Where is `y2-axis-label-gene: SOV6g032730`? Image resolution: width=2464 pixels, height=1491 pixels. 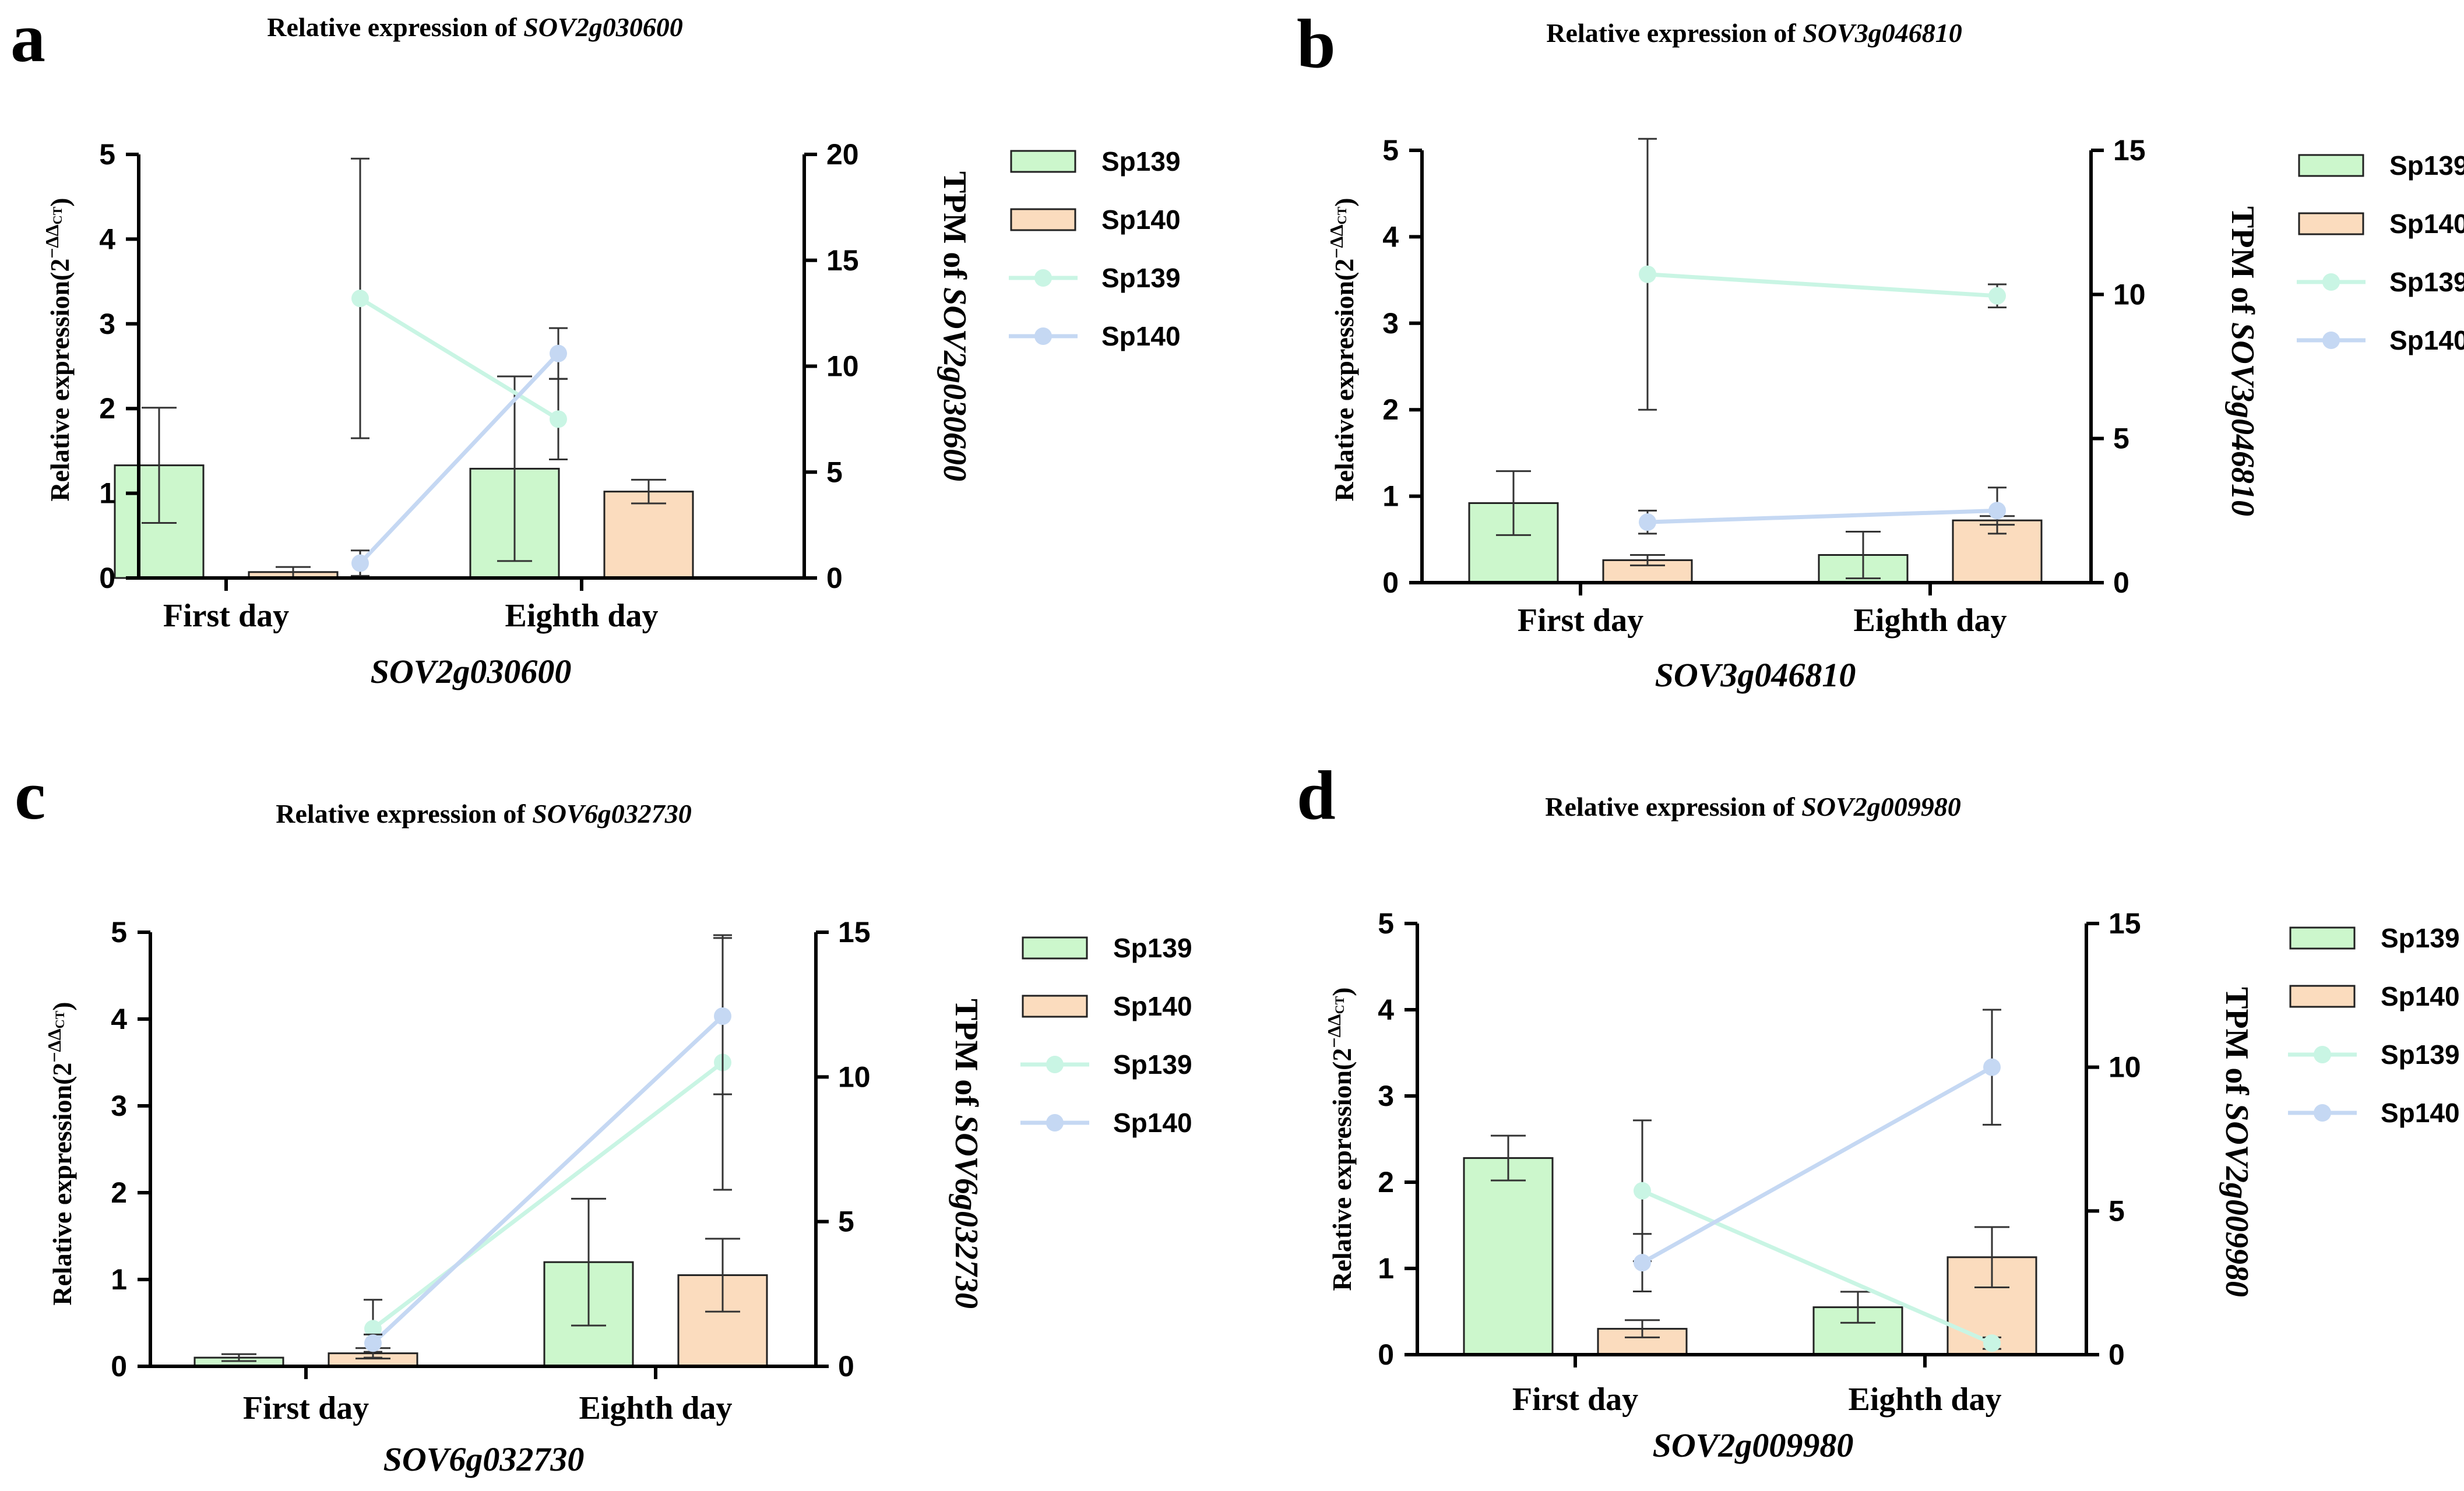
y2-axis-label-gene: SOV6g032730 is located at coordinates (966, 1212).